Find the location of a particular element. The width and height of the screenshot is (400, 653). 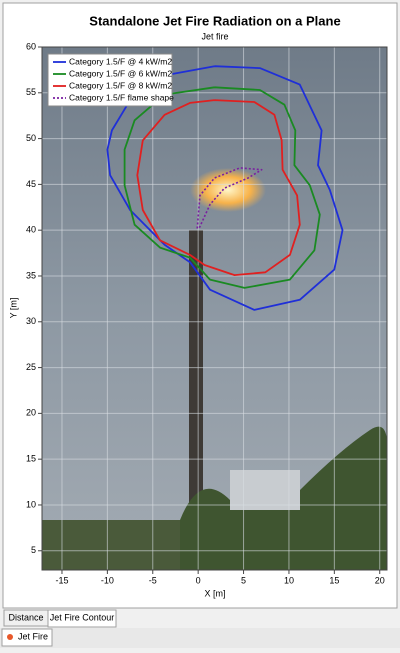

y-tick-label: 45 is located at coordinates (31, 184).